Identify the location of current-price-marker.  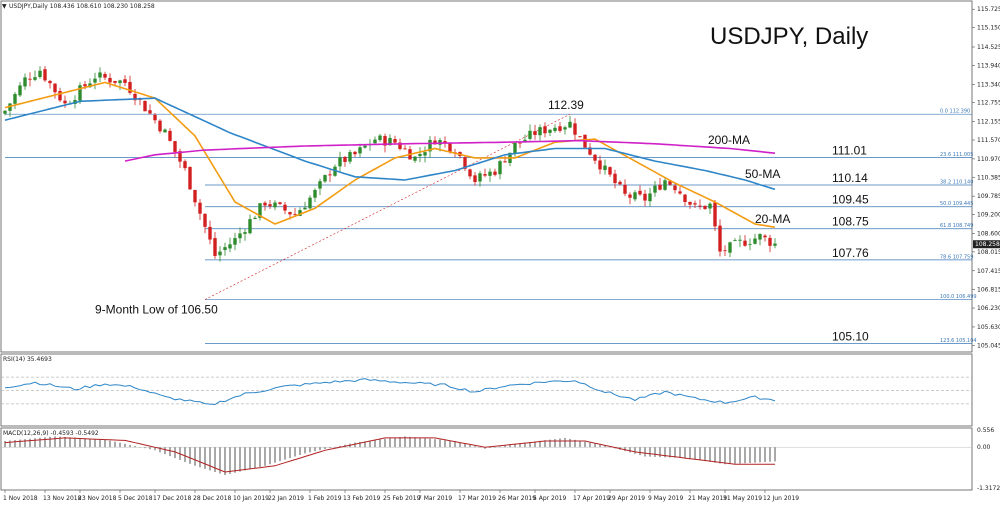
(986, 244).